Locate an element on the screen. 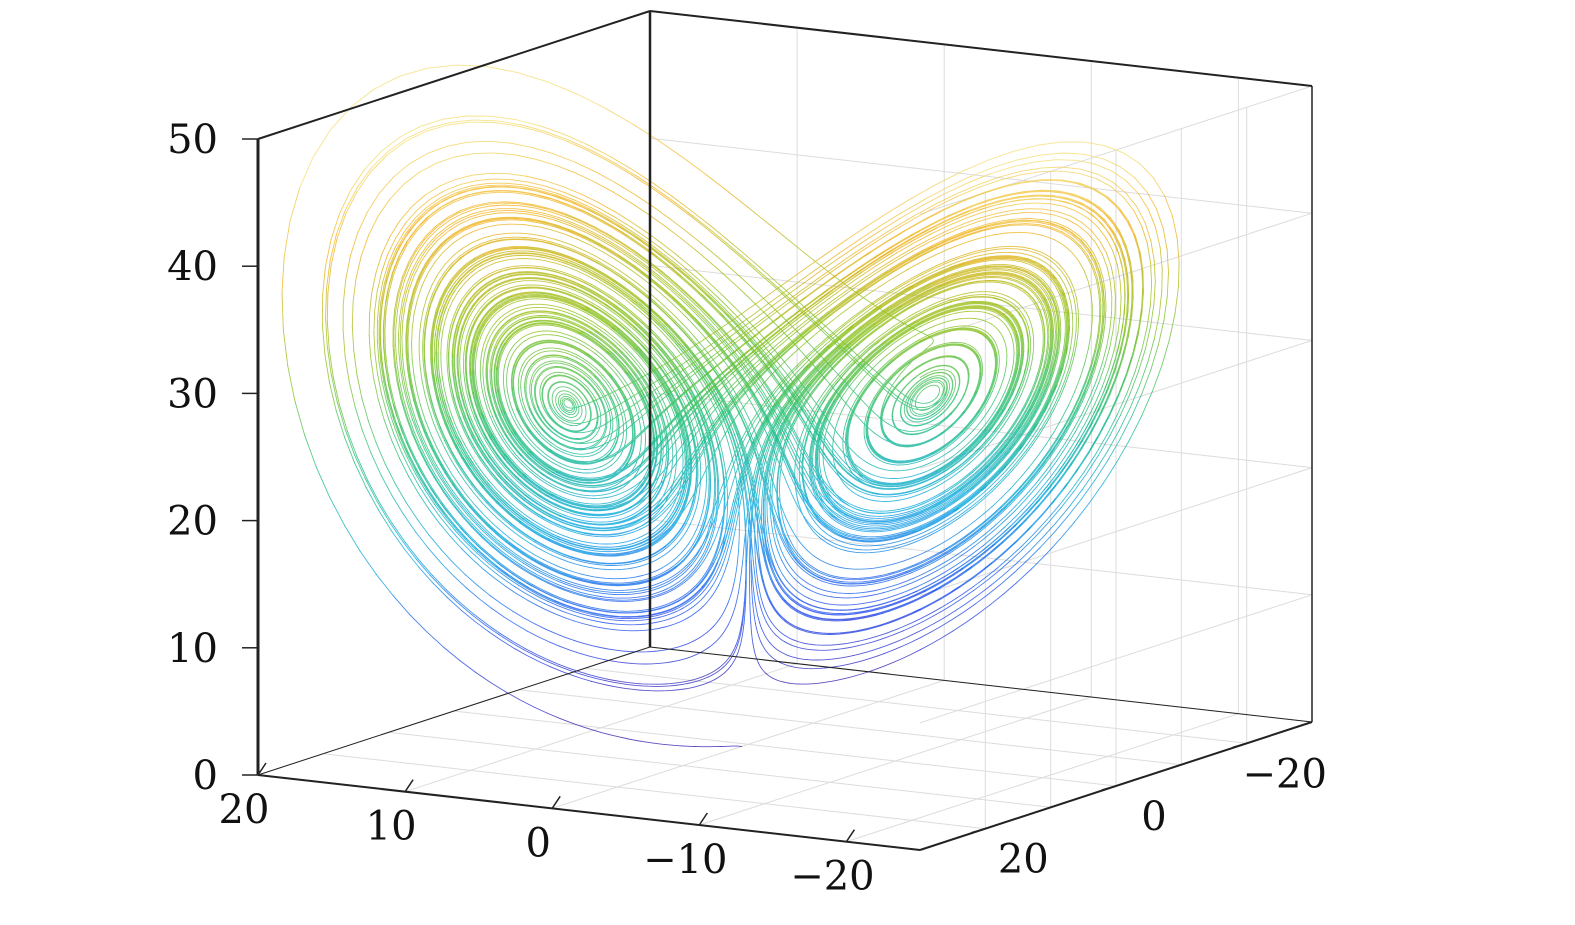  x-tick-label: −10 is located at coordinates (685, 860).